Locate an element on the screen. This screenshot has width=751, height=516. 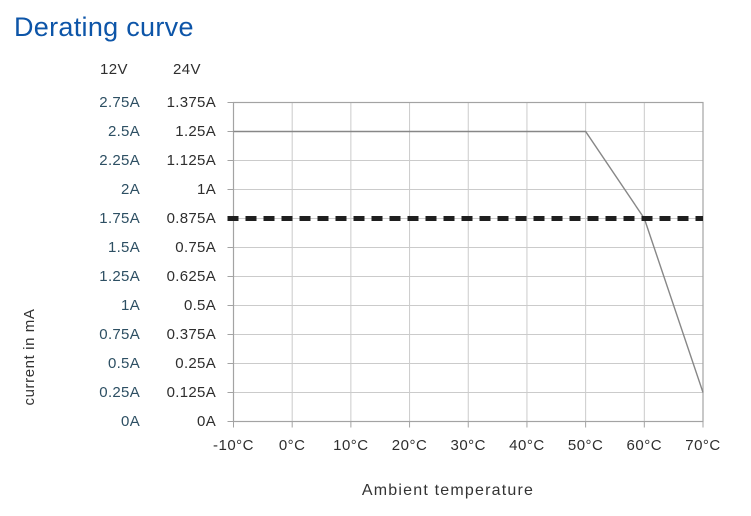
y-tick-label-12v: 0.5A is located at coordinates (123, 363).